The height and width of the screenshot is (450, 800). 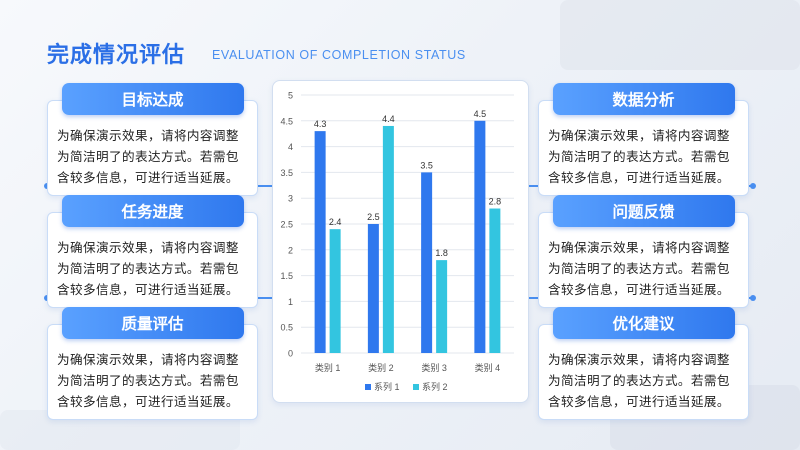 What do you see at coordinates (286, 276) in the screenshot?
I see `y-tick-label: 1.5` at bounding box center [286, 276].